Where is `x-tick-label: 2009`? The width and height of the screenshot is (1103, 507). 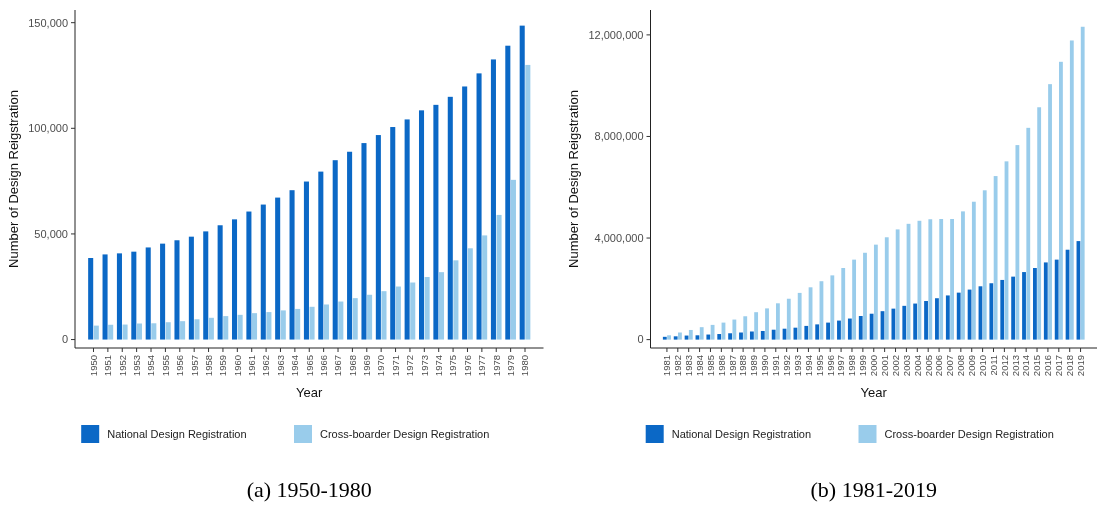 x-tick-label: 2009 is located at coordinates (972, 366).